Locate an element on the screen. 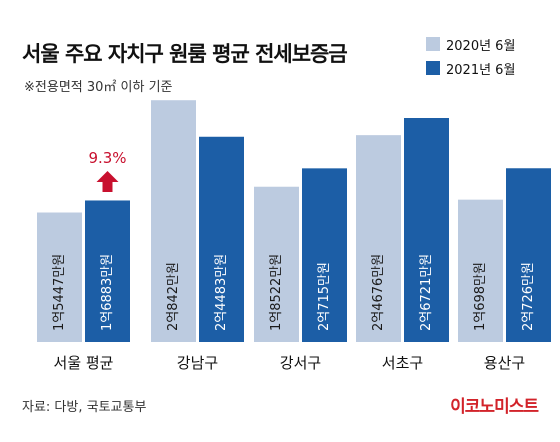 The height and width of the screenshot is (442, 560). category-label-4: 용산구 is located at coordinates (504, 363).